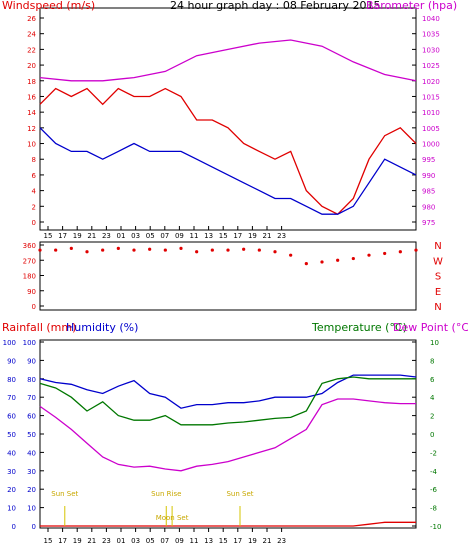 Image resolution: width=468 pixels, height=559 pixels. I want to click on series-line-temperature, so click(227, 401).